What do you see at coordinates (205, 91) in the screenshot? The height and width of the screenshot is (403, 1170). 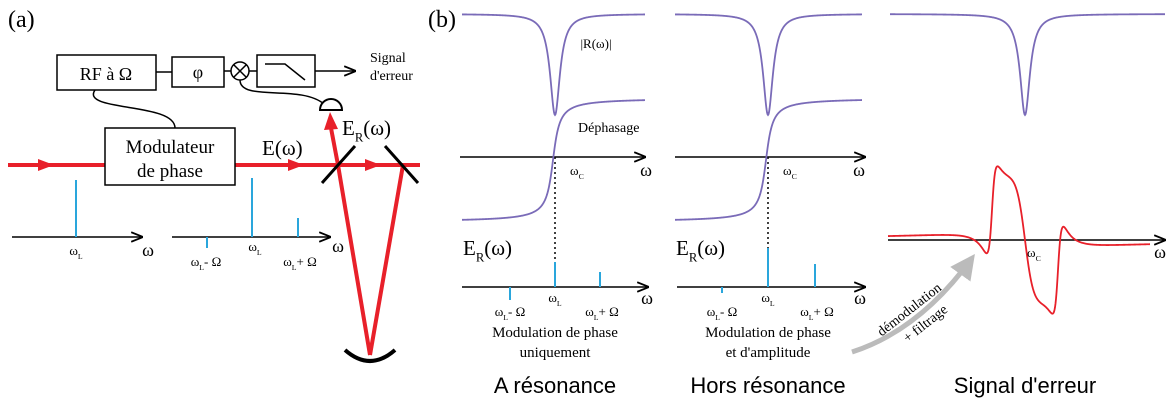 I see `electronics` at bounding box center [205, 91].